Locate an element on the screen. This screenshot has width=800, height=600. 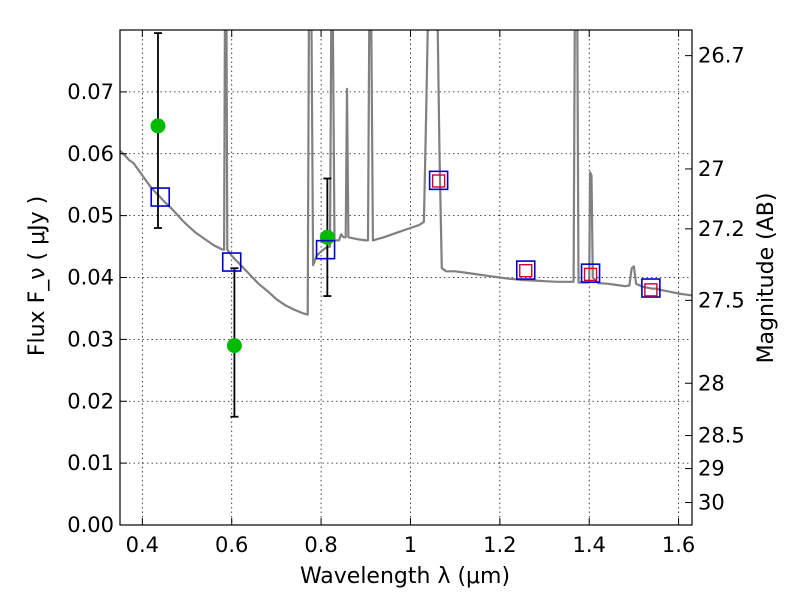
y-tick-label: 0.04 is located at coordinates (90, 278).